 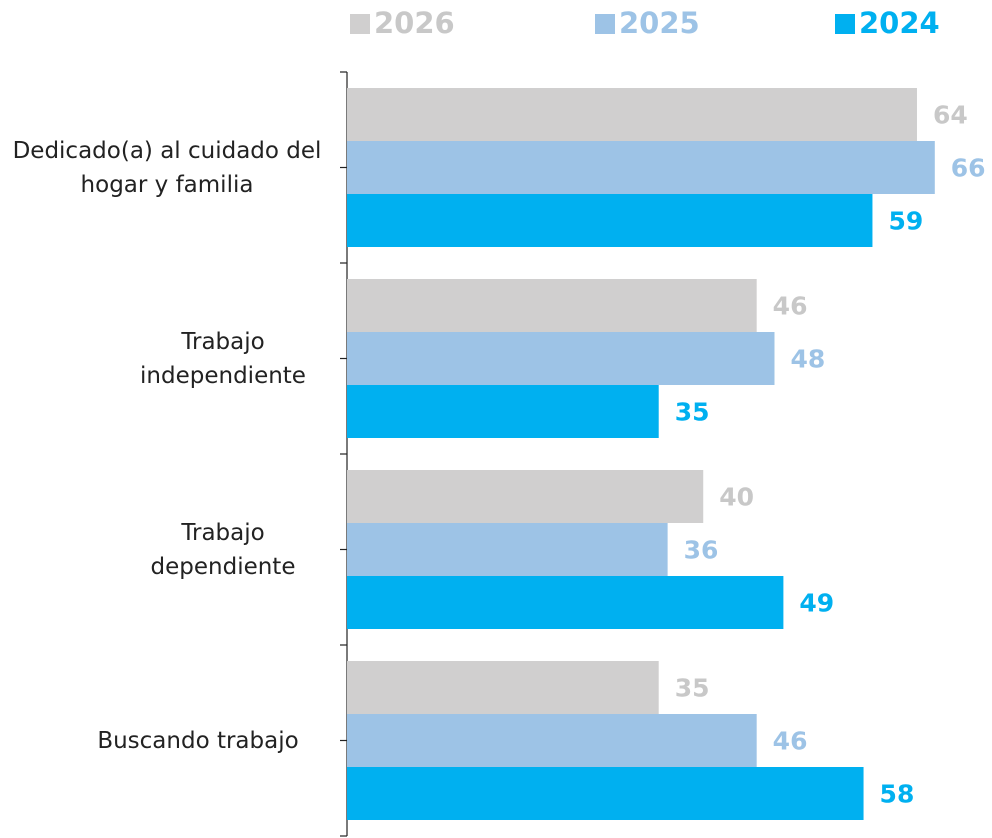 I want to click on value-label: 40, so click(x=736, y=497).